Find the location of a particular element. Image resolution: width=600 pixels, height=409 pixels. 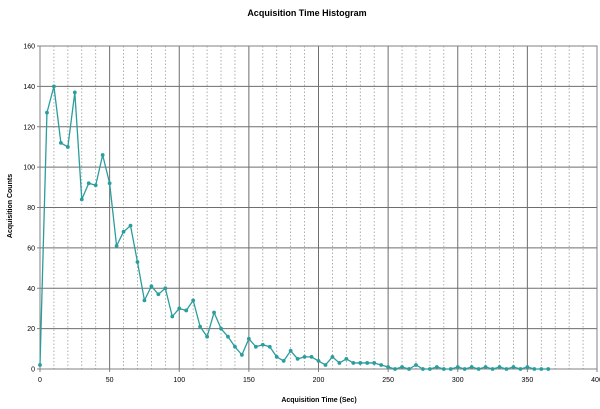

y-tick-label: 80 is located at coordinates (31, 208).